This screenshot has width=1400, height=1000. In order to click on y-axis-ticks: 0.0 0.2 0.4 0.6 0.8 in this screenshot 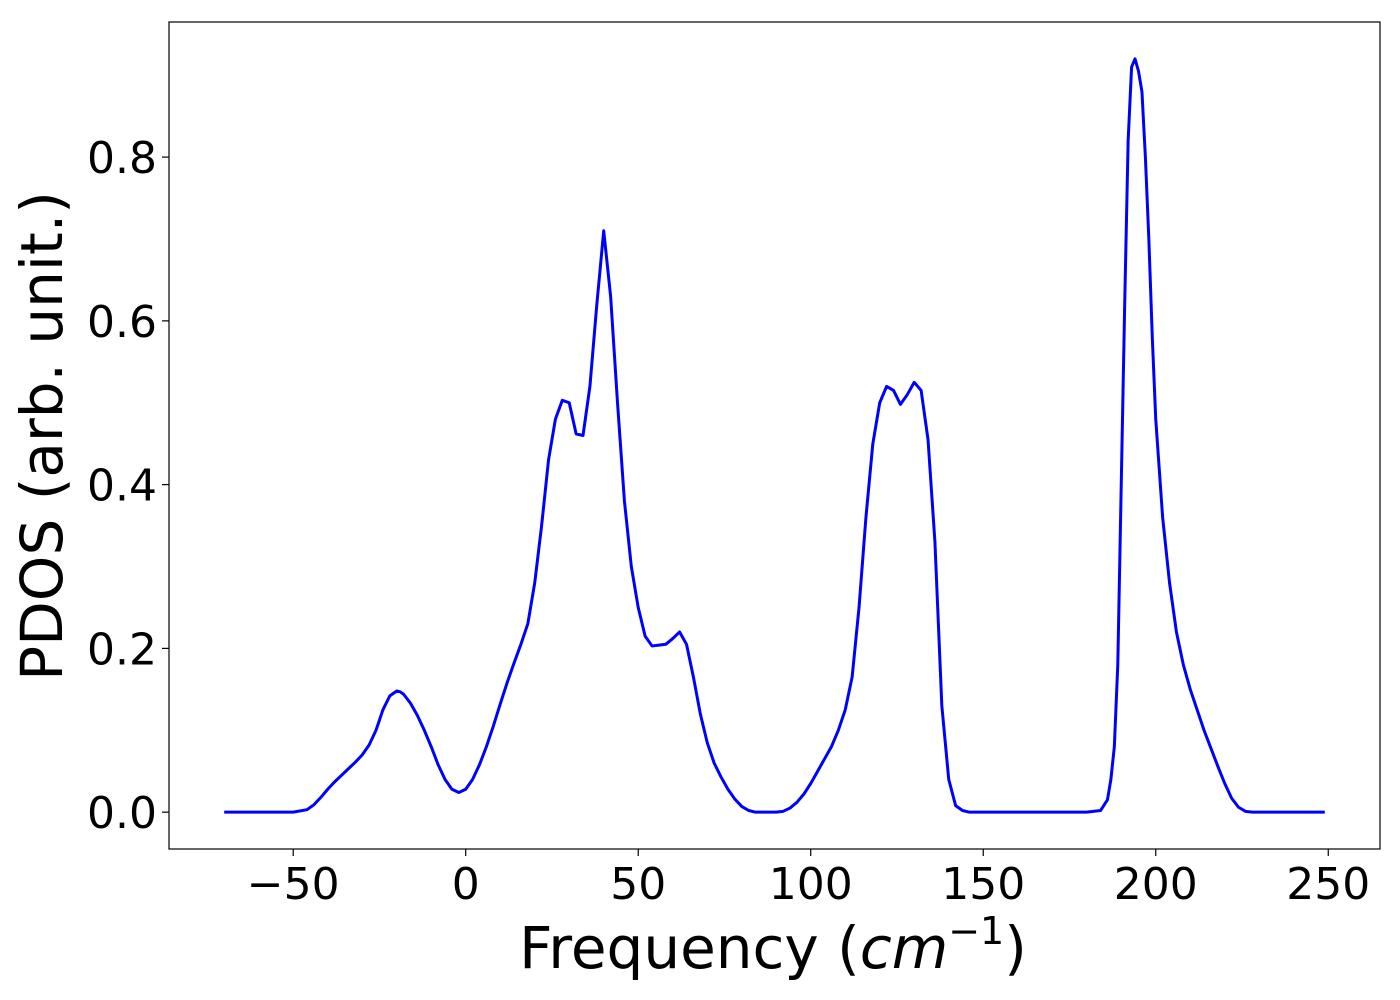, I will do `click(128, 486)`.